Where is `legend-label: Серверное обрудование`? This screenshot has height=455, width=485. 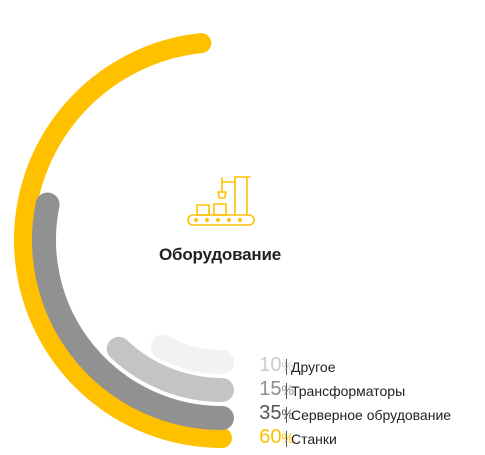
legend-label: Серверное обрудование is located at coordinates (371, 415).